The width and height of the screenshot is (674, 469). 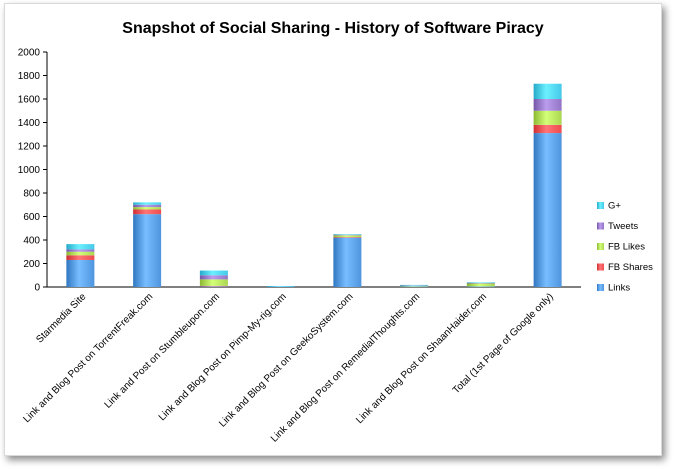 I want to click on y-axis-ticks: 0 200 400 600 800 1000 1200 1400 1600 1800 2000, so click(x=32, y=171).